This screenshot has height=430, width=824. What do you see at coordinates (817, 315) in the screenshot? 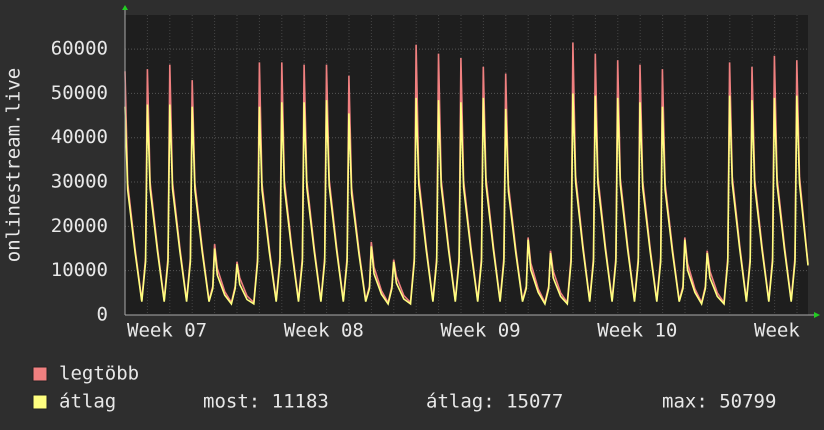
I see `x-arrow` at bounding box center [817, 315].